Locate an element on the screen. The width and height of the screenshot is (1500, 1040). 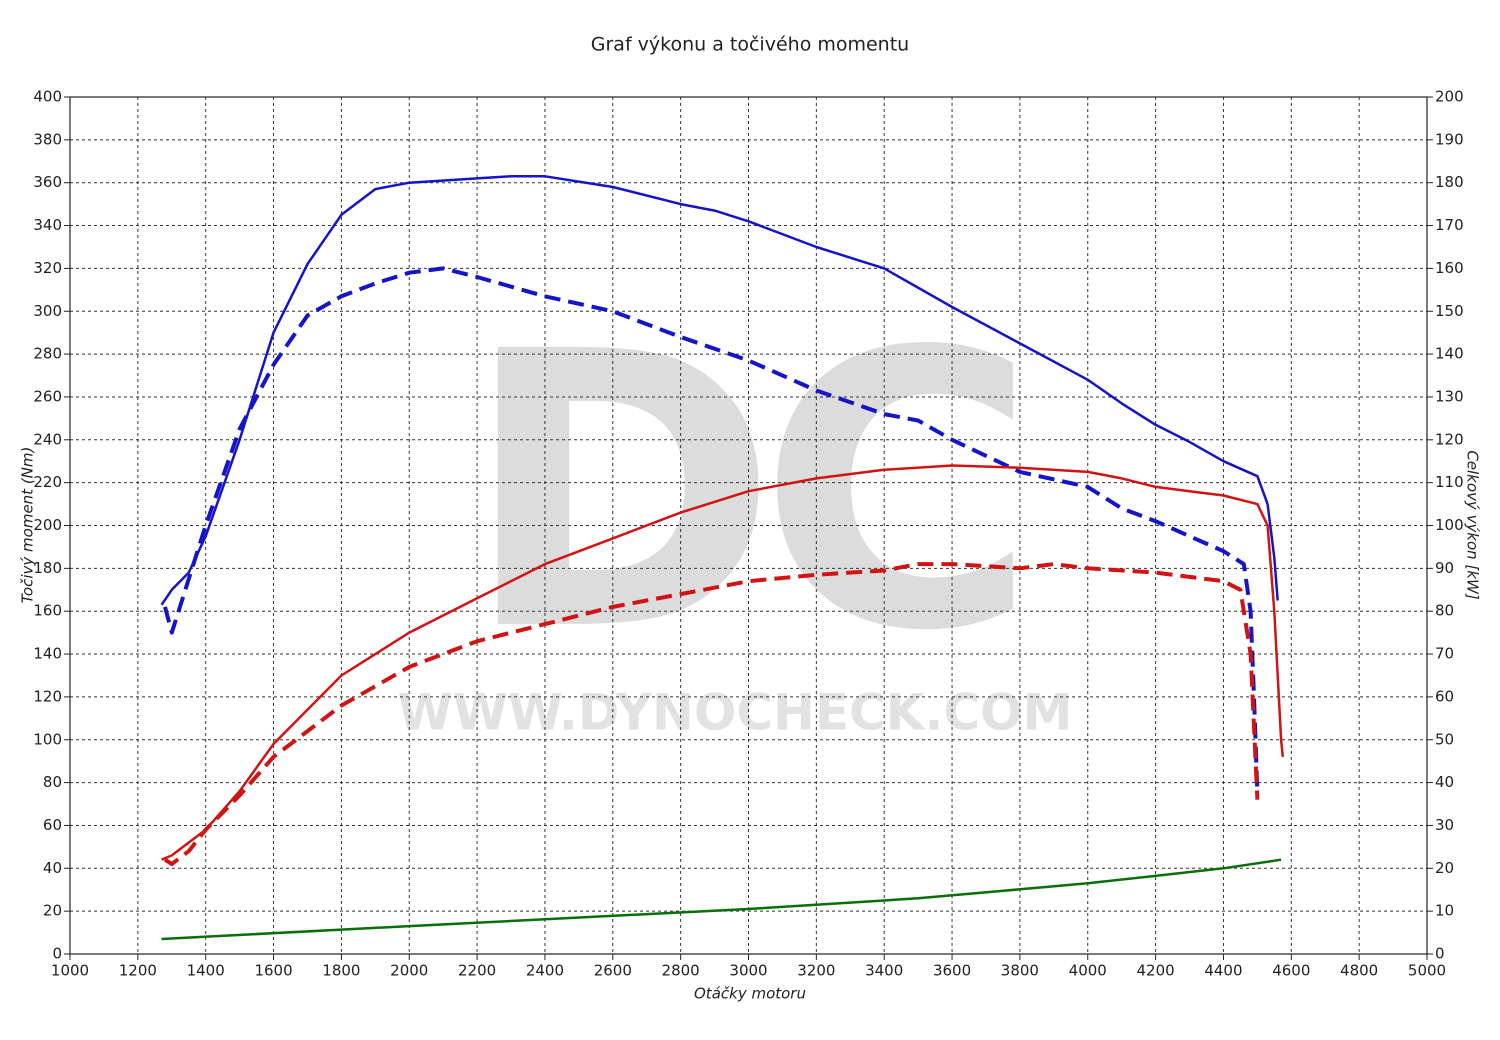
y2-tick-label: 80 is located at coordinates (1444, 611).